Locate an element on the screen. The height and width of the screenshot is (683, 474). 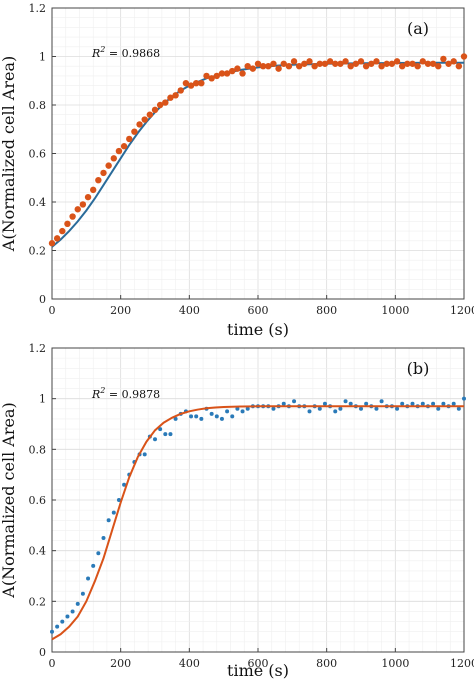
x-axis-title: time (s) is located at coordinates (258, 670).